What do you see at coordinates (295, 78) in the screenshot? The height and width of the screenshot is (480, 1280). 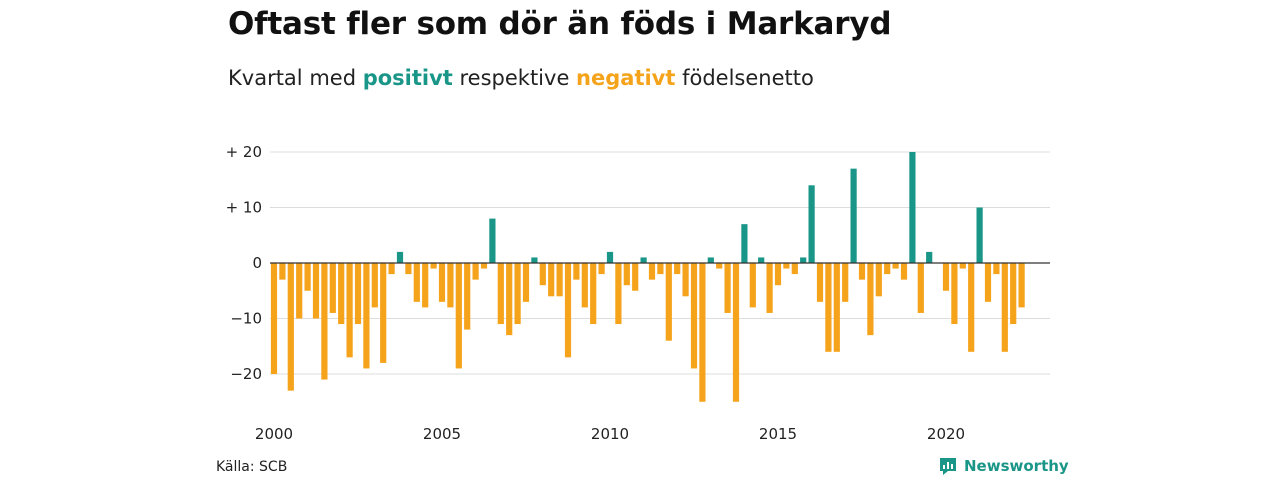 I see `subtitle-prefix: Kvartal med` at bounding box center [295, 78].